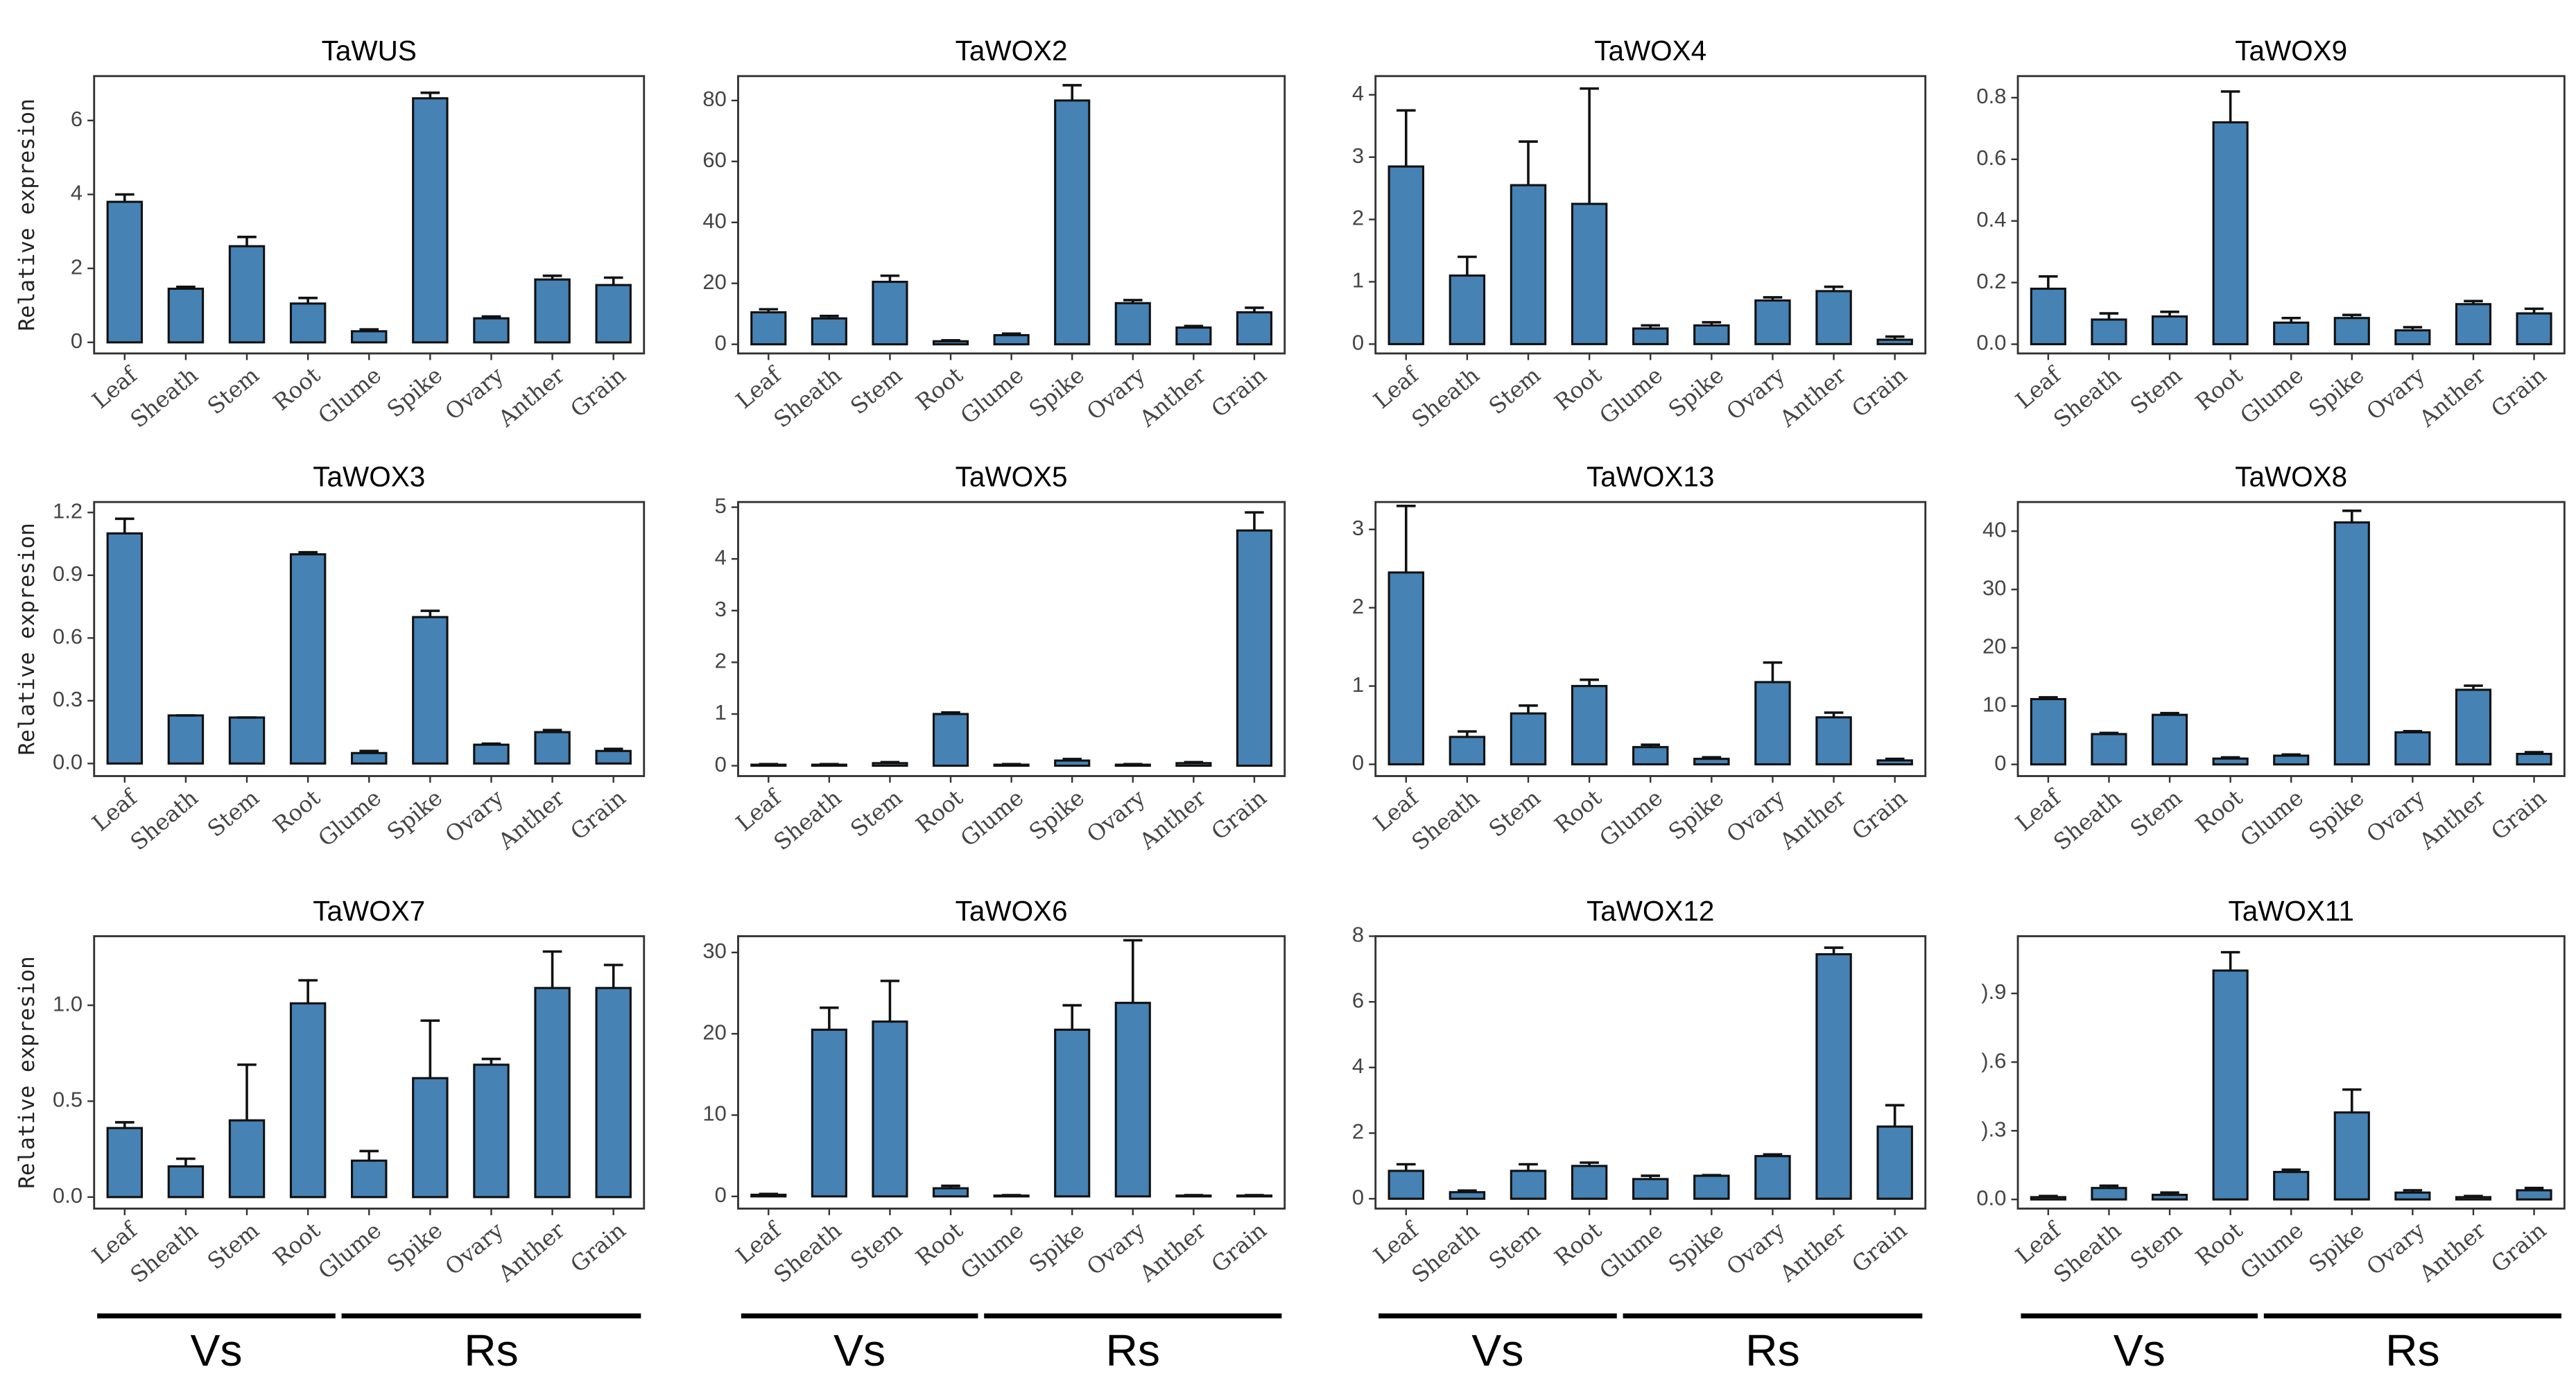 Image resolution: width=2576 pixels, height=1392 pixels. Describe the element at coordinates (2291, 51) in the screenshot. I see `chart-title: TaWOX9` at that location.